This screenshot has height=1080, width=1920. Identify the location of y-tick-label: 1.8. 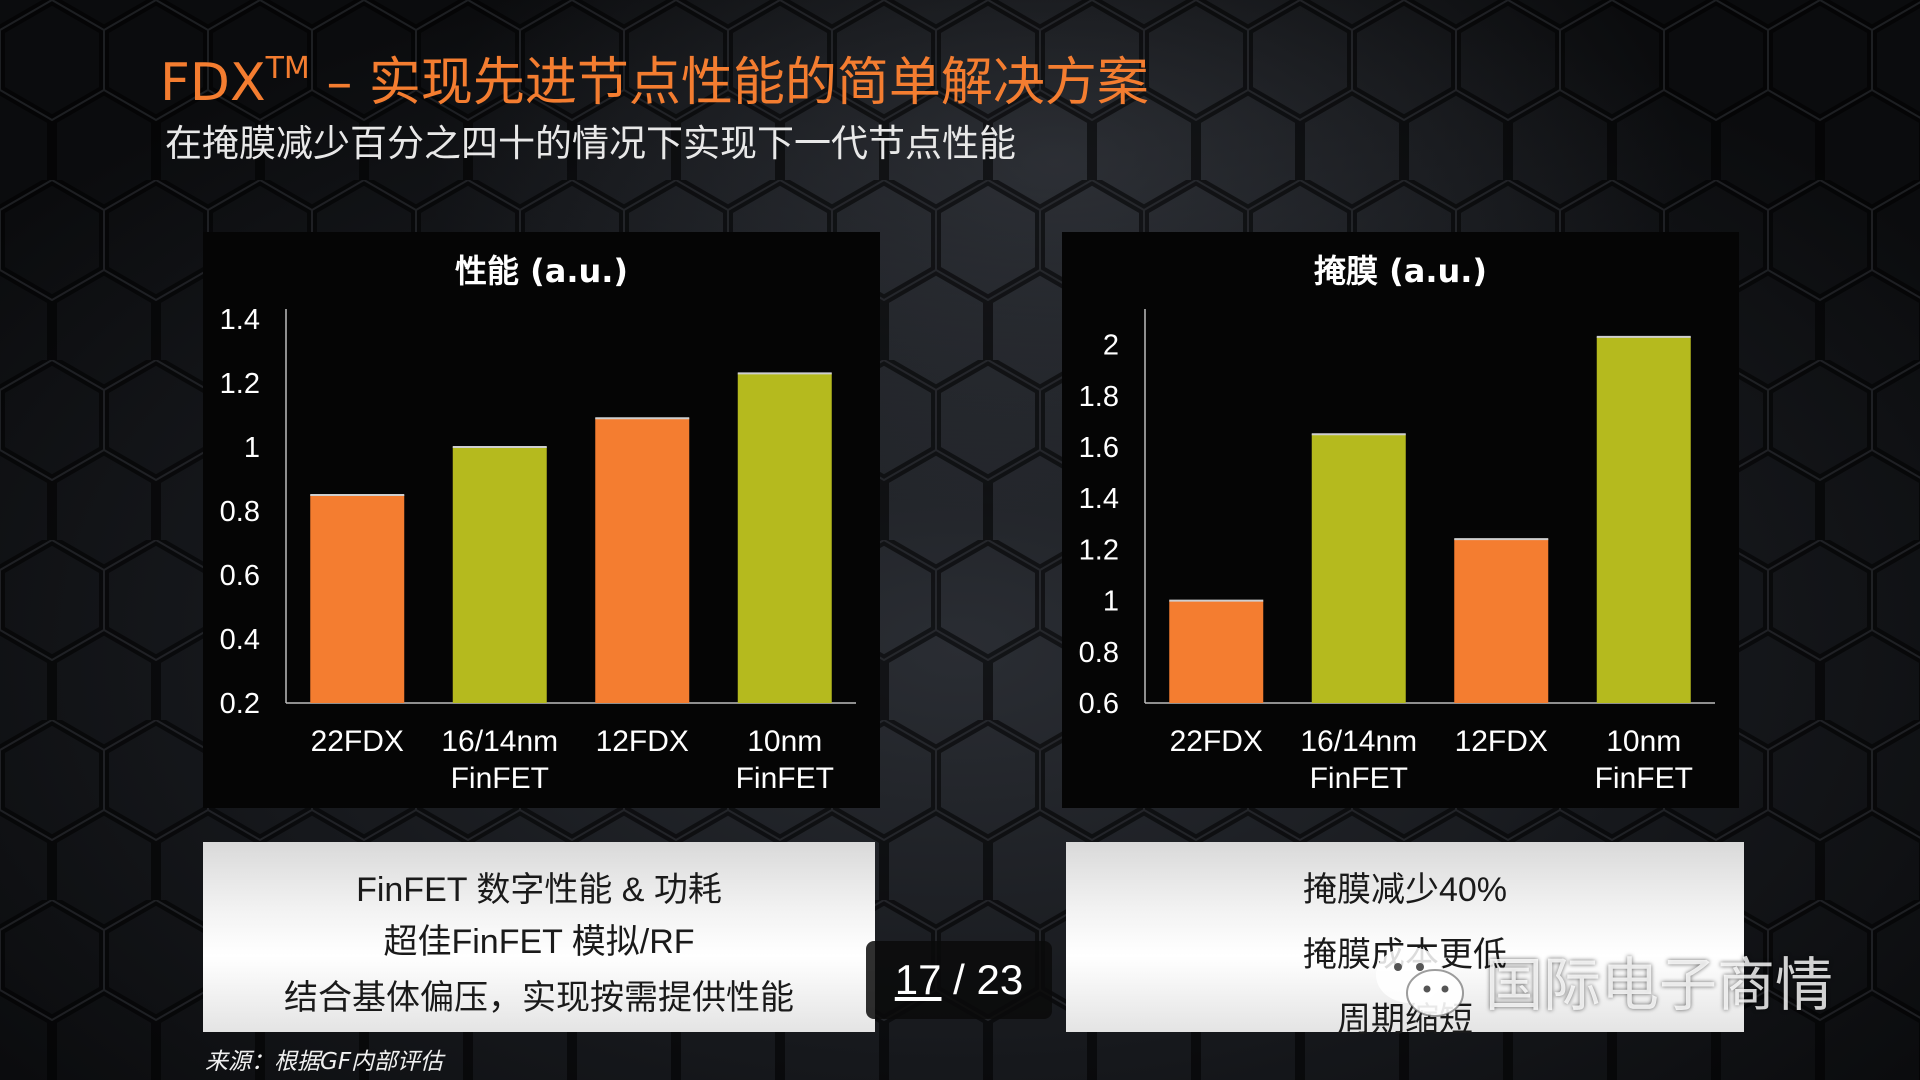
(1099, 397).